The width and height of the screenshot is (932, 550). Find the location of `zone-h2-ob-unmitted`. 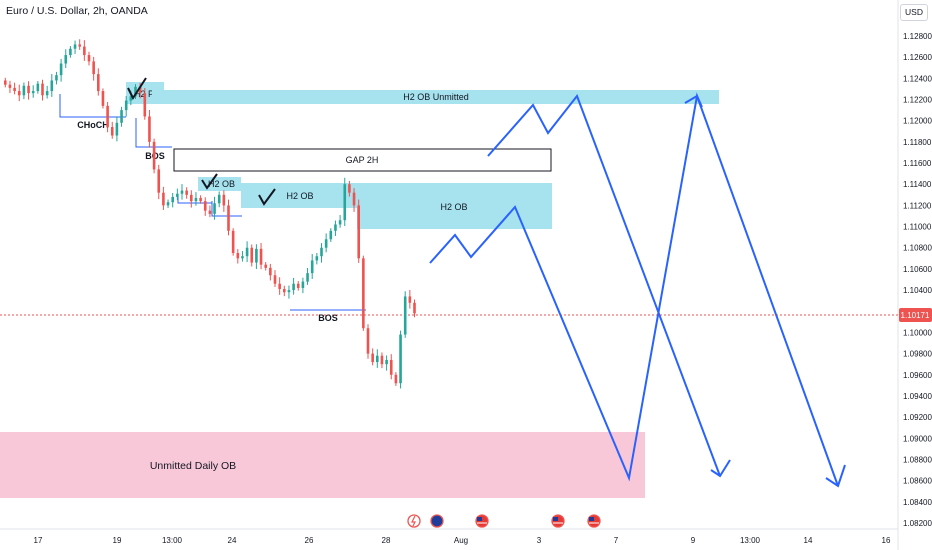

zone-h2-ob-unmitted is located at coordinates (435, 97).